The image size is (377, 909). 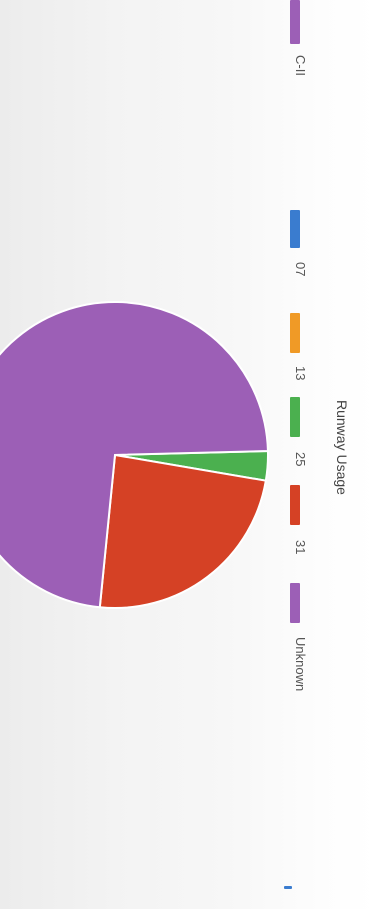 What do you see at coordinates (288, 887) in the screenshot?
I see `legend-swatch-fragment` at bounding box center [288, 887].